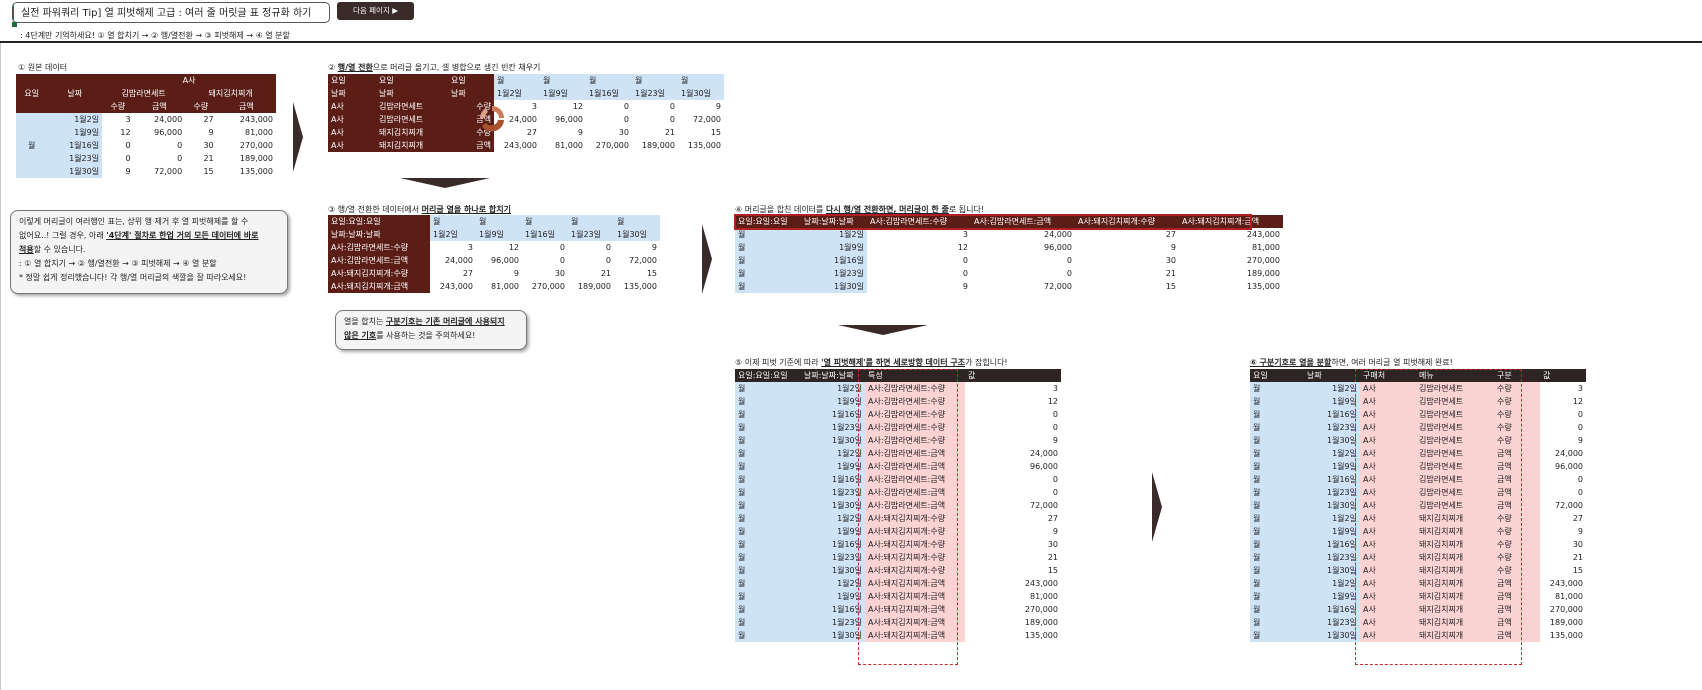 The width and height of the screenshot is (1702, 690). What do you see at coordinates (1418, 401) in the screenshot?
I see `table-row: 월 1월9일 A사 김밥라면세트 수량 12` at bounding box center [1418, 401].